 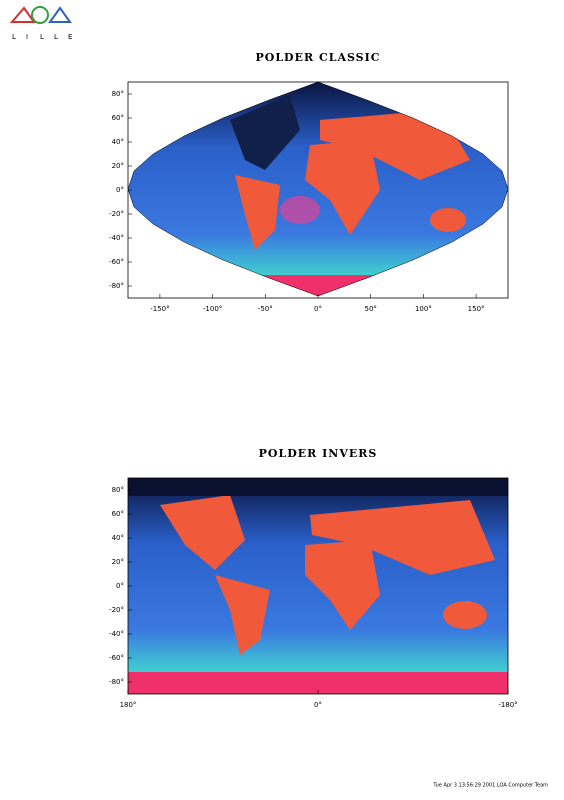 I want to click on map-title: POLDER CLASSIC, so click(x=317, y=57).